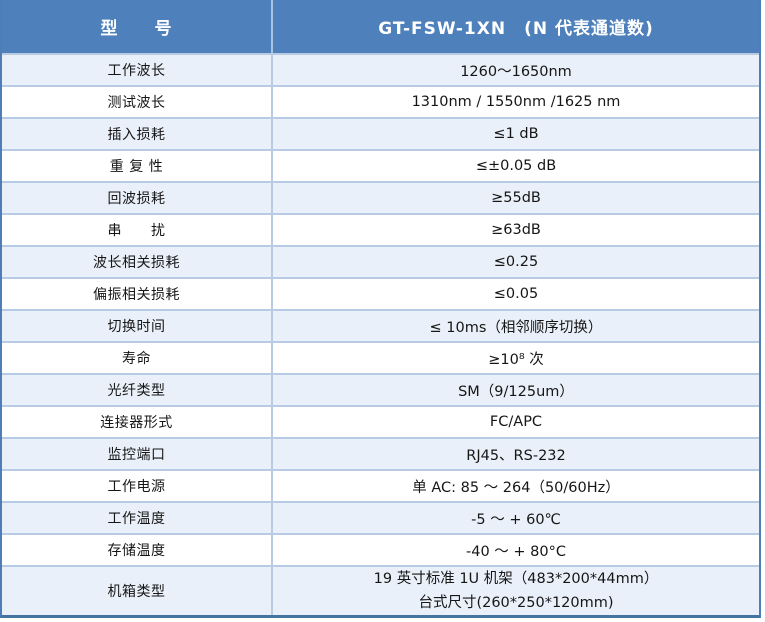  Describe the element at coordinates (380, 229) in the screenshot. I see `table-row: 串 扰 ≥63dB` at that location.